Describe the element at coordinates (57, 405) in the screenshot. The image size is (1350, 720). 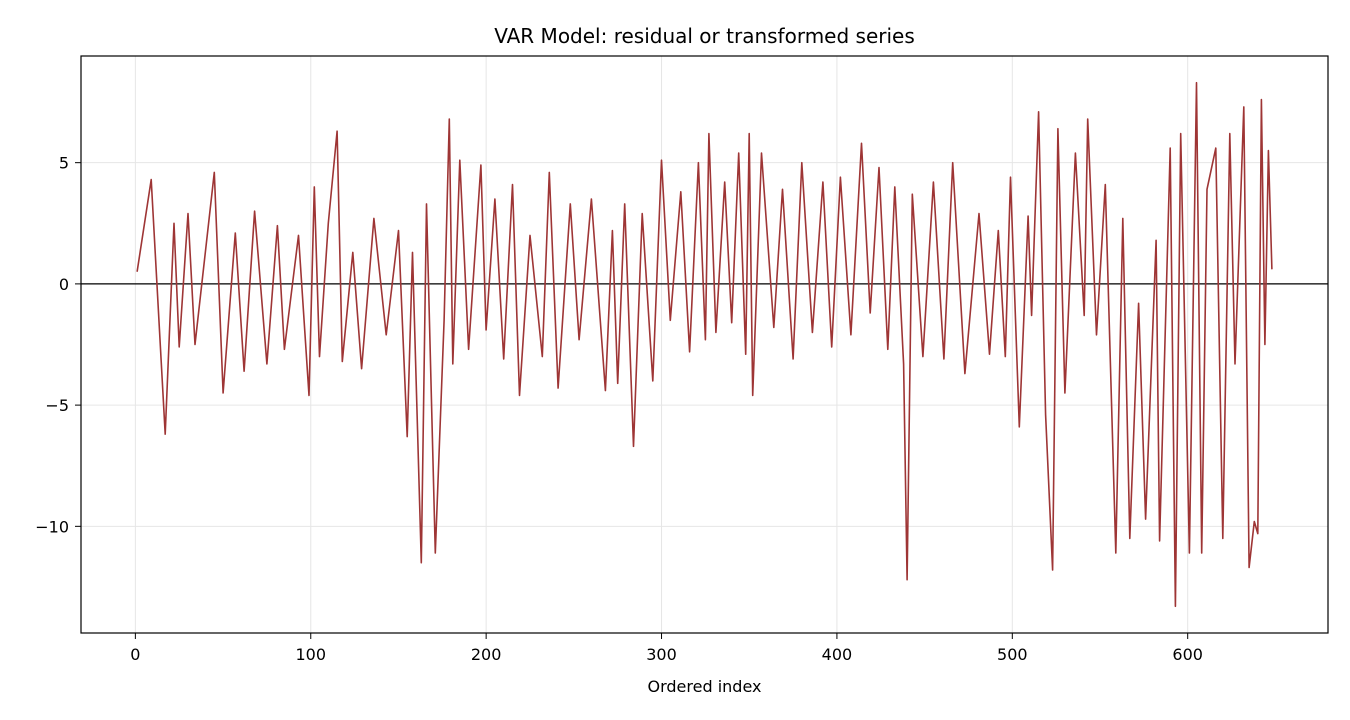
I see `y-tick-label: −5` at that location.